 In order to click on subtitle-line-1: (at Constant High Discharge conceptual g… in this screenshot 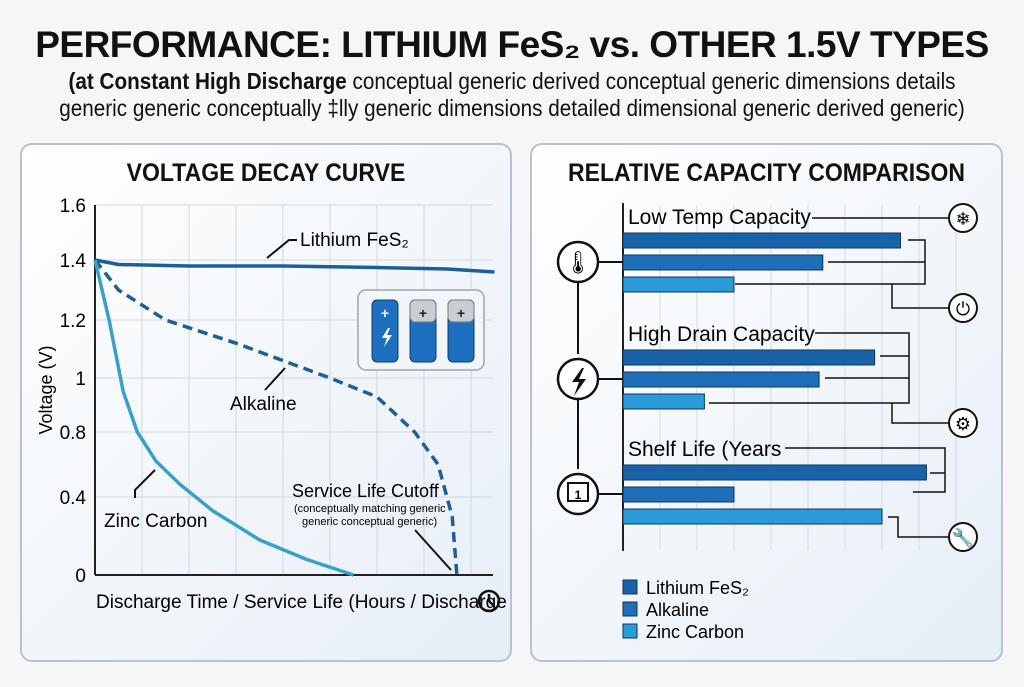, I will do `click(512, 81)`.